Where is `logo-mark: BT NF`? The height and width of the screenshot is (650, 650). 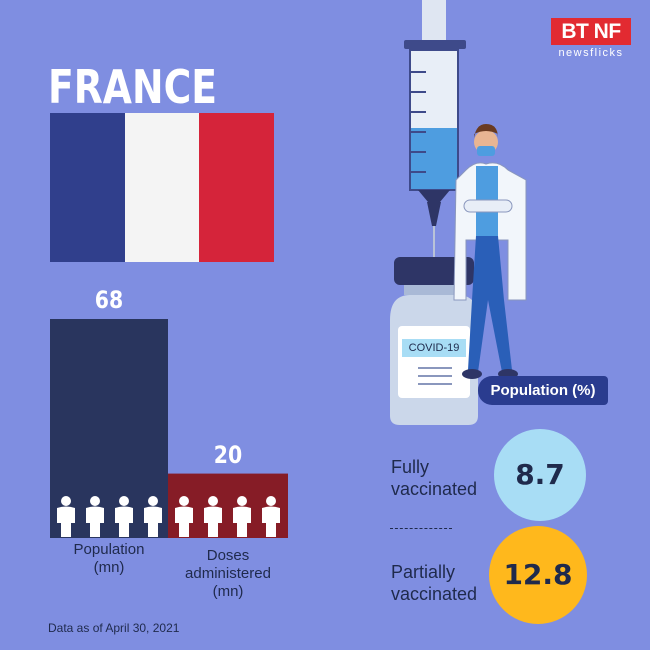
logo-mark: BT NF is located at coordinates (591, 31).